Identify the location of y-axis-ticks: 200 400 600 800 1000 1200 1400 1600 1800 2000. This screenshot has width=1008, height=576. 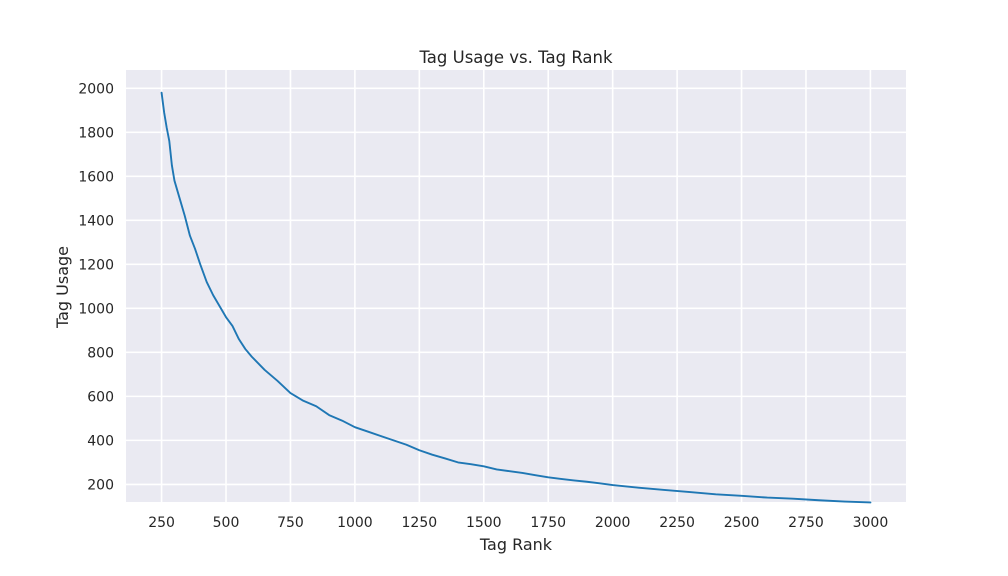
(96, 287).